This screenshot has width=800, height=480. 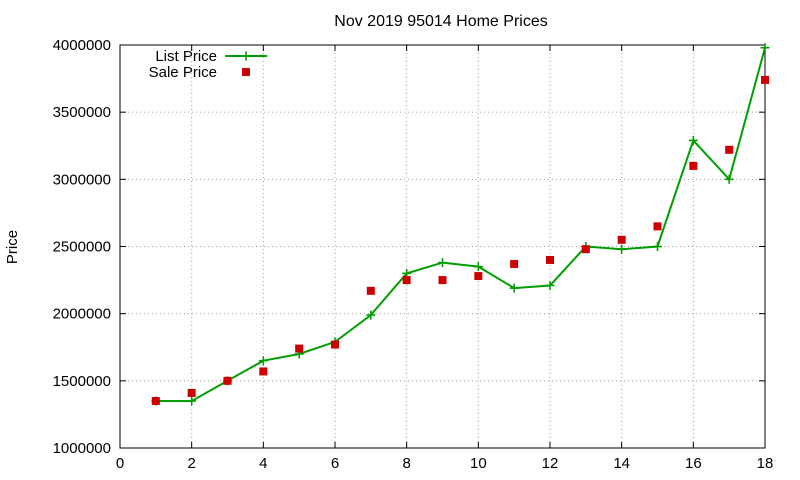 I want to click on x-tick-label: 18, so click(x=765, y=463).